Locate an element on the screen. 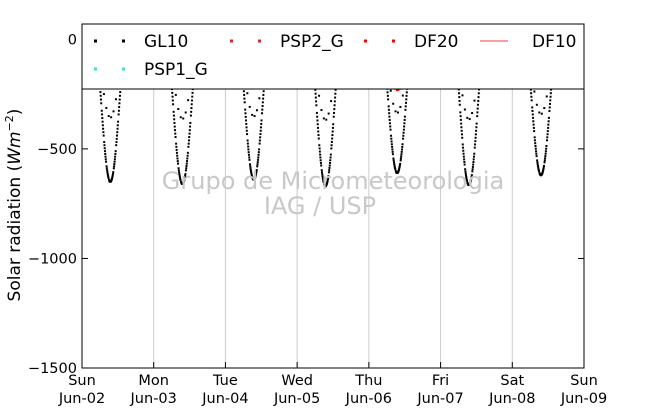  x-tick-label-day: Thu is located at coordinates (368, 381).